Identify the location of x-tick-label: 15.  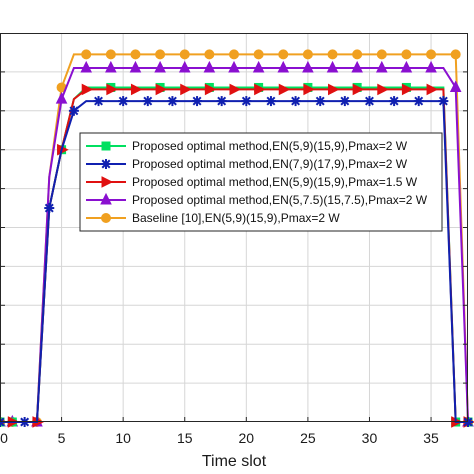
(185, 438).